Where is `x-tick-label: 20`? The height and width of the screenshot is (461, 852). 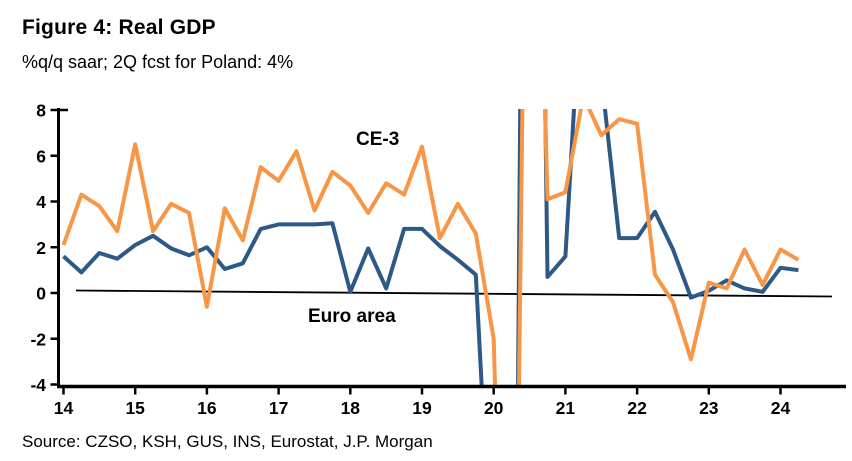
x-tick-label: 20 is located at coordinates (494, 408).